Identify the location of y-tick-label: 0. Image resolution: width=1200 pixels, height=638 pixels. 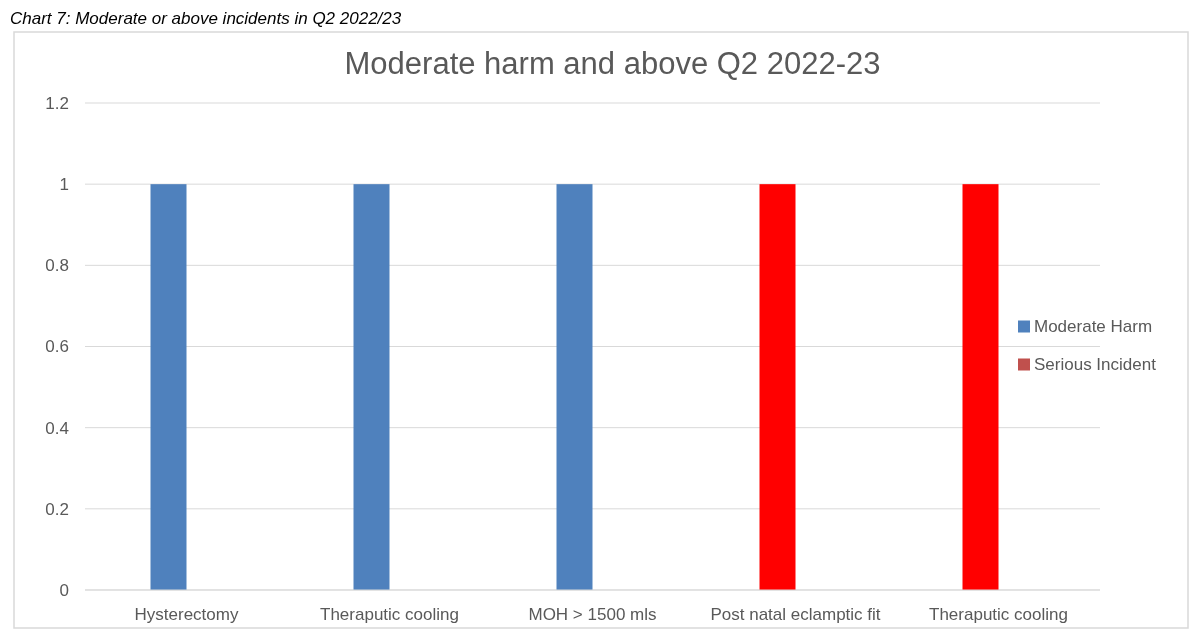
(64, 590).